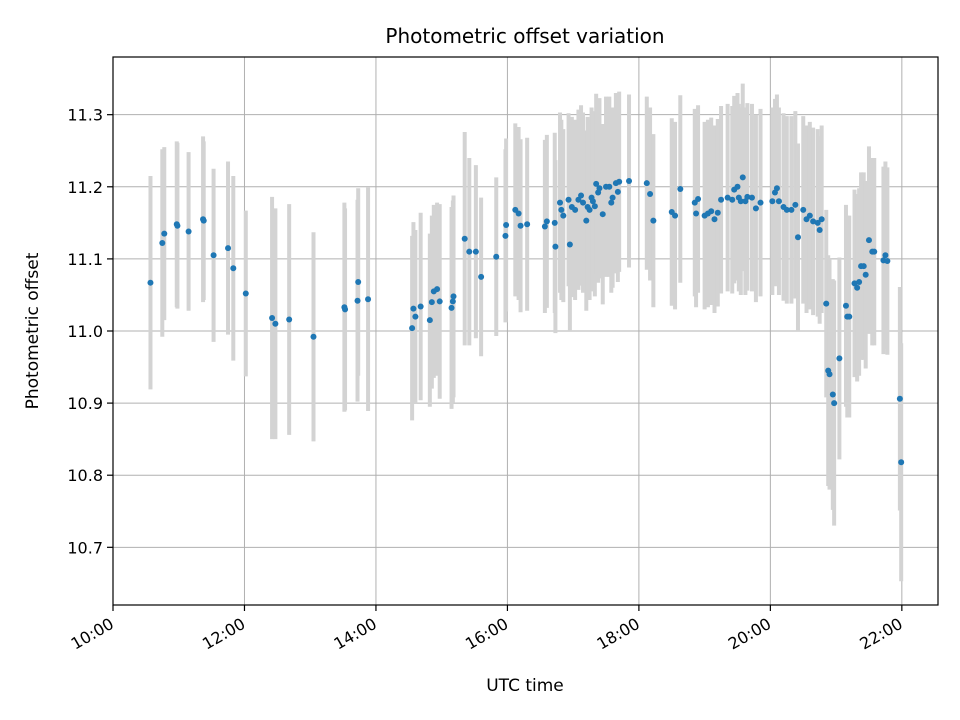 The height and width of the screenshot is (720, 960). I want to click on x-tick-label: 18:00, so click(617, 634).